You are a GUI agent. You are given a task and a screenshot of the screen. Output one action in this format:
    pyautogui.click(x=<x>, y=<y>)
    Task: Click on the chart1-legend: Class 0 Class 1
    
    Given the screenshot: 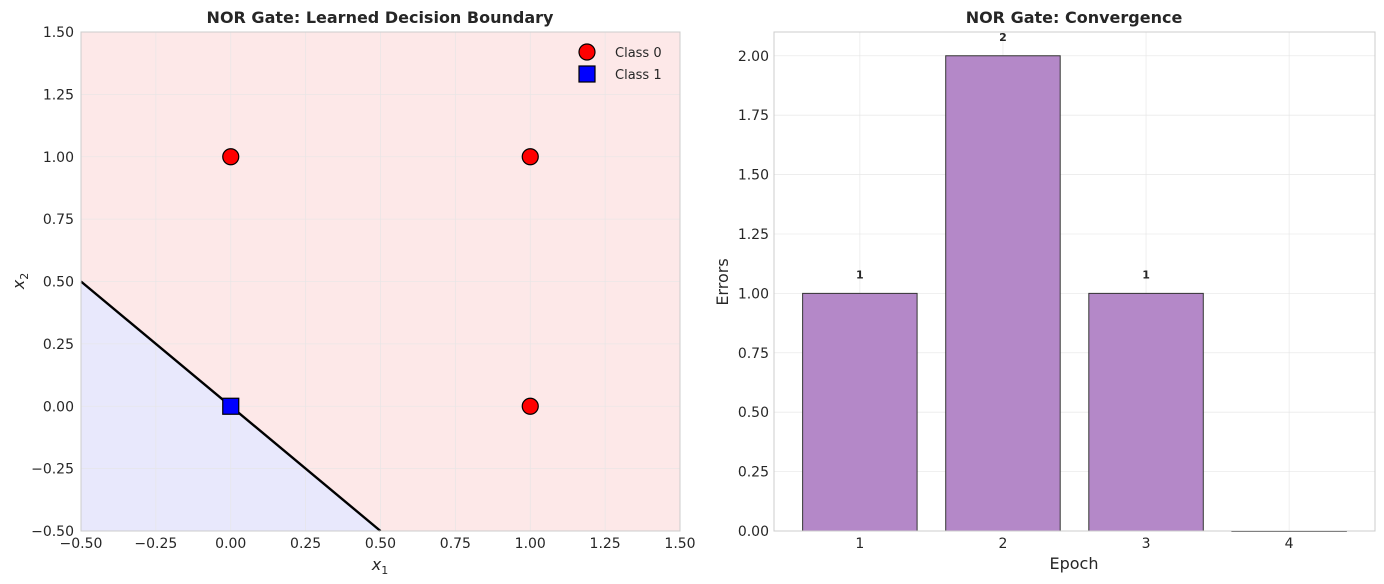 What is the action you would take?
    pyautogui.click(x=620, y=63)
    